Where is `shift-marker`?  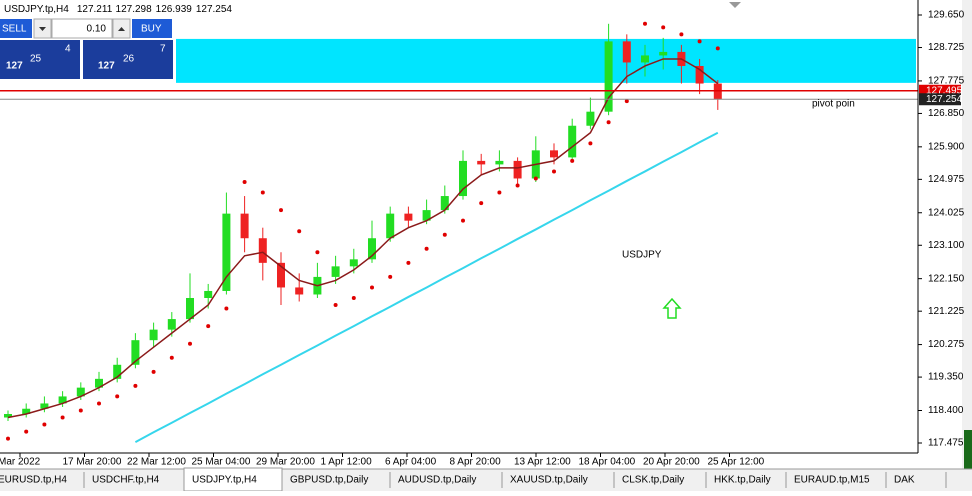 shift-marker is located at coordinates (735, 5).